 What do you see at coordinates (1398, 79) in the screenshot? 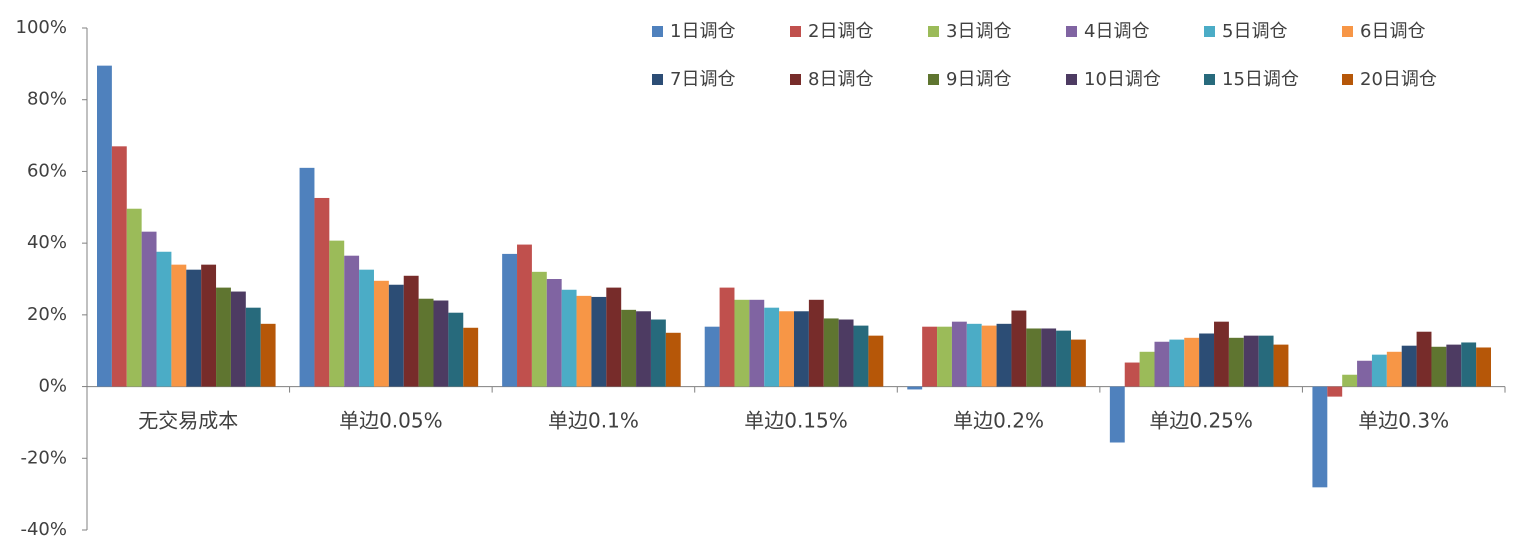
I see `legend-label: 20日调仓` at bounding box center [1398, 79].